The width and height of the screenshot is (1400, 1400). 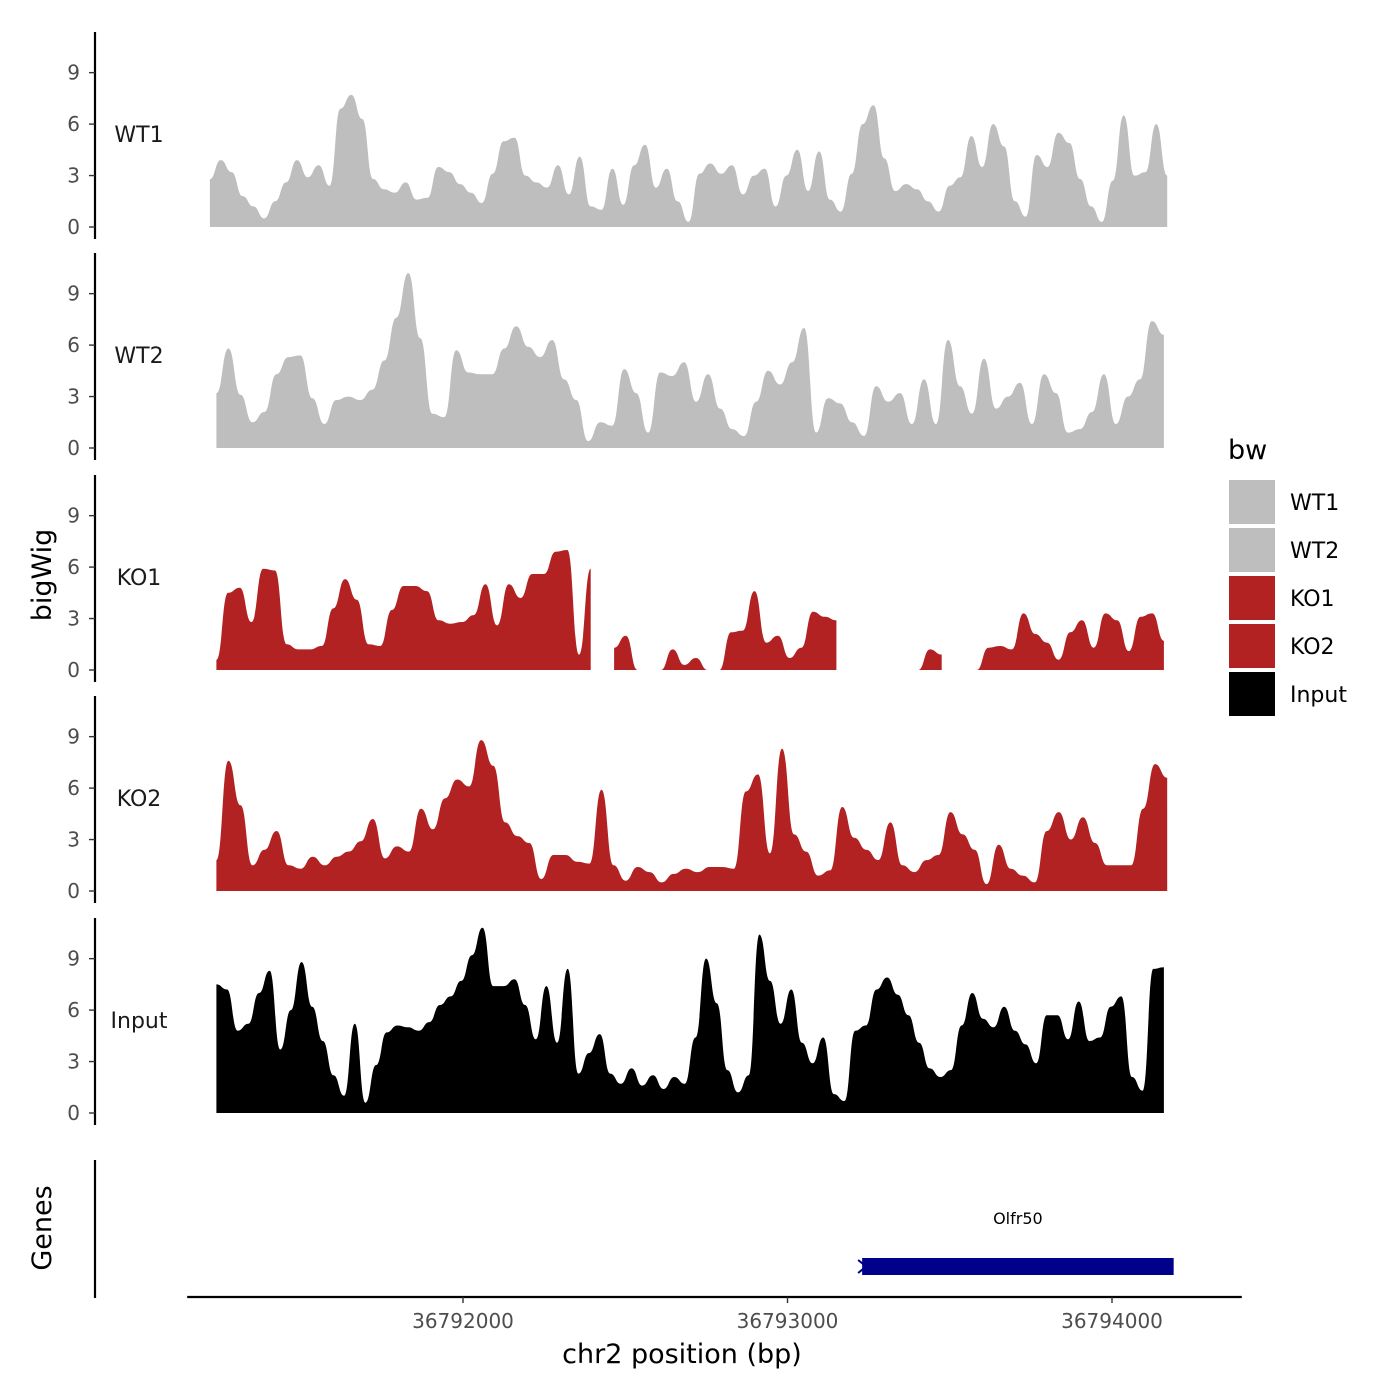 I want to click on genes-panel: Olfr50, so click(x=633, y=1229).